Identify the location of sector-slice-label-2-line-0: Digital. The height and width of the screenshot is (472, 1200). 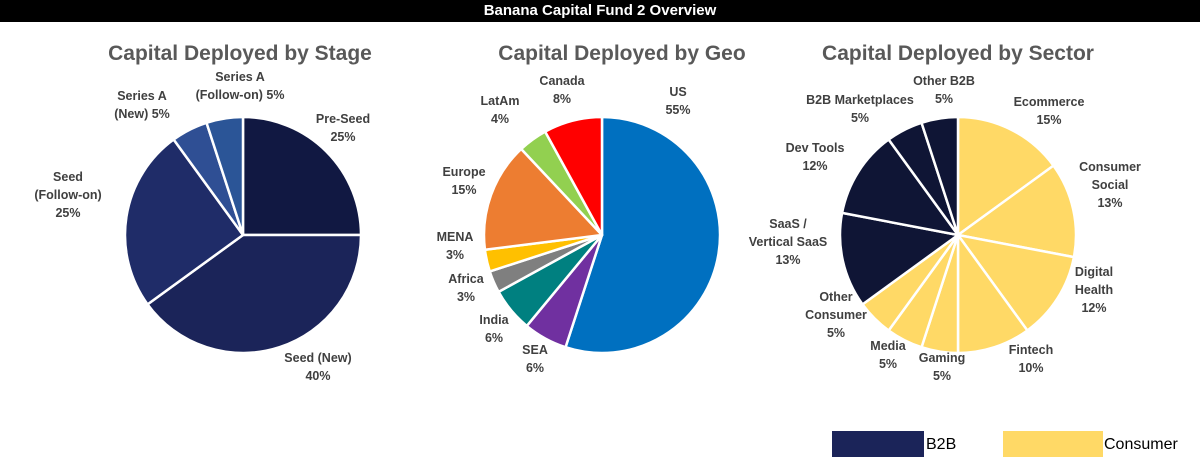
(1094, 272).